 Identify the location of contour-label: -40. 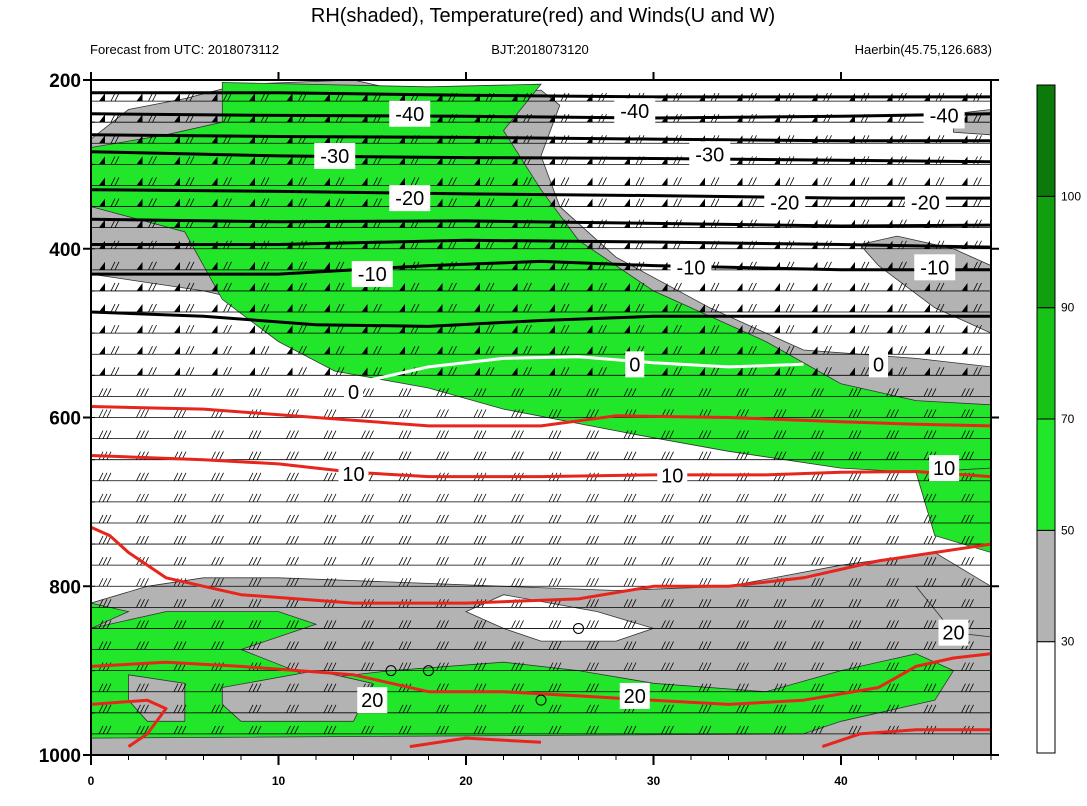
(410, 113).